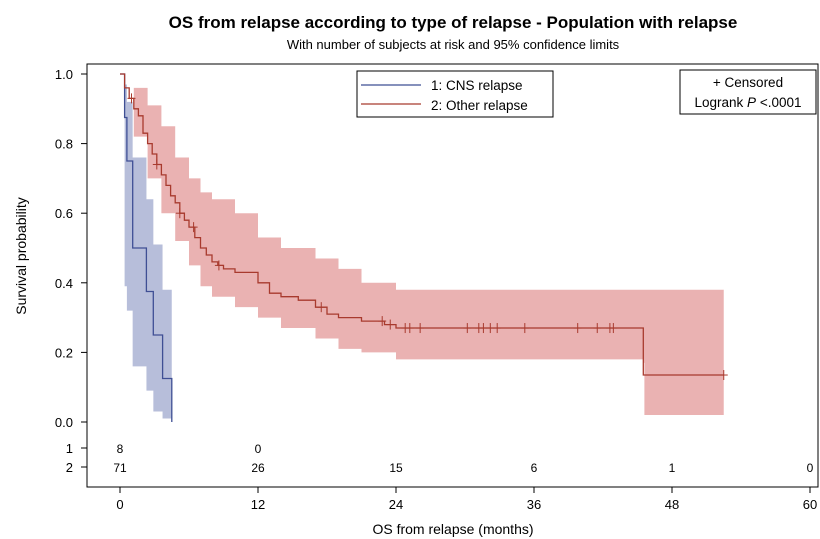  What do you see at coordinates (452, 529) in the screenshot?
I see `x-axis-label: OS from relapse (months)` at bounding box center [452, 529].